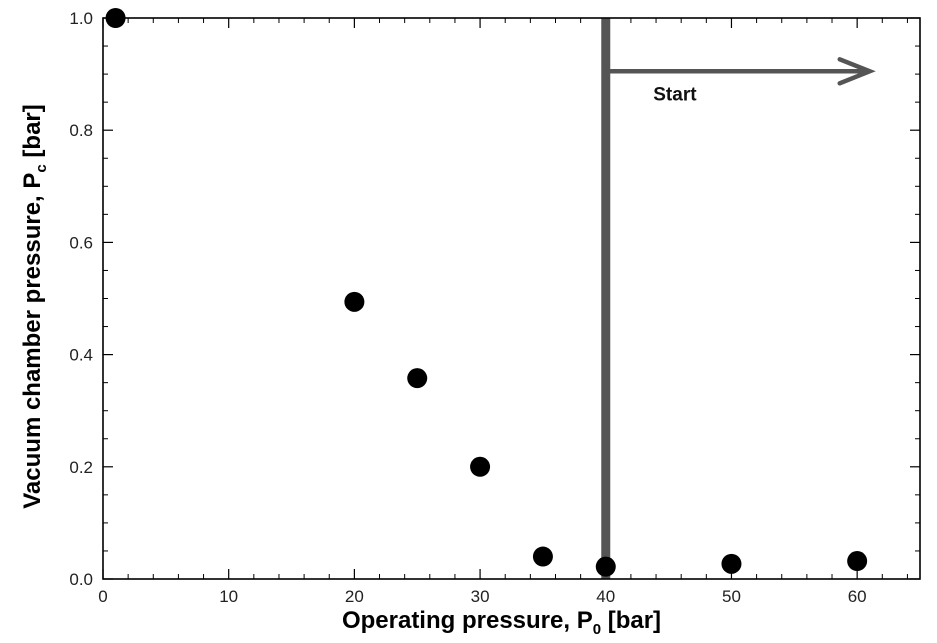  I want to click on x-tick-label: 40, so click(605, 596).